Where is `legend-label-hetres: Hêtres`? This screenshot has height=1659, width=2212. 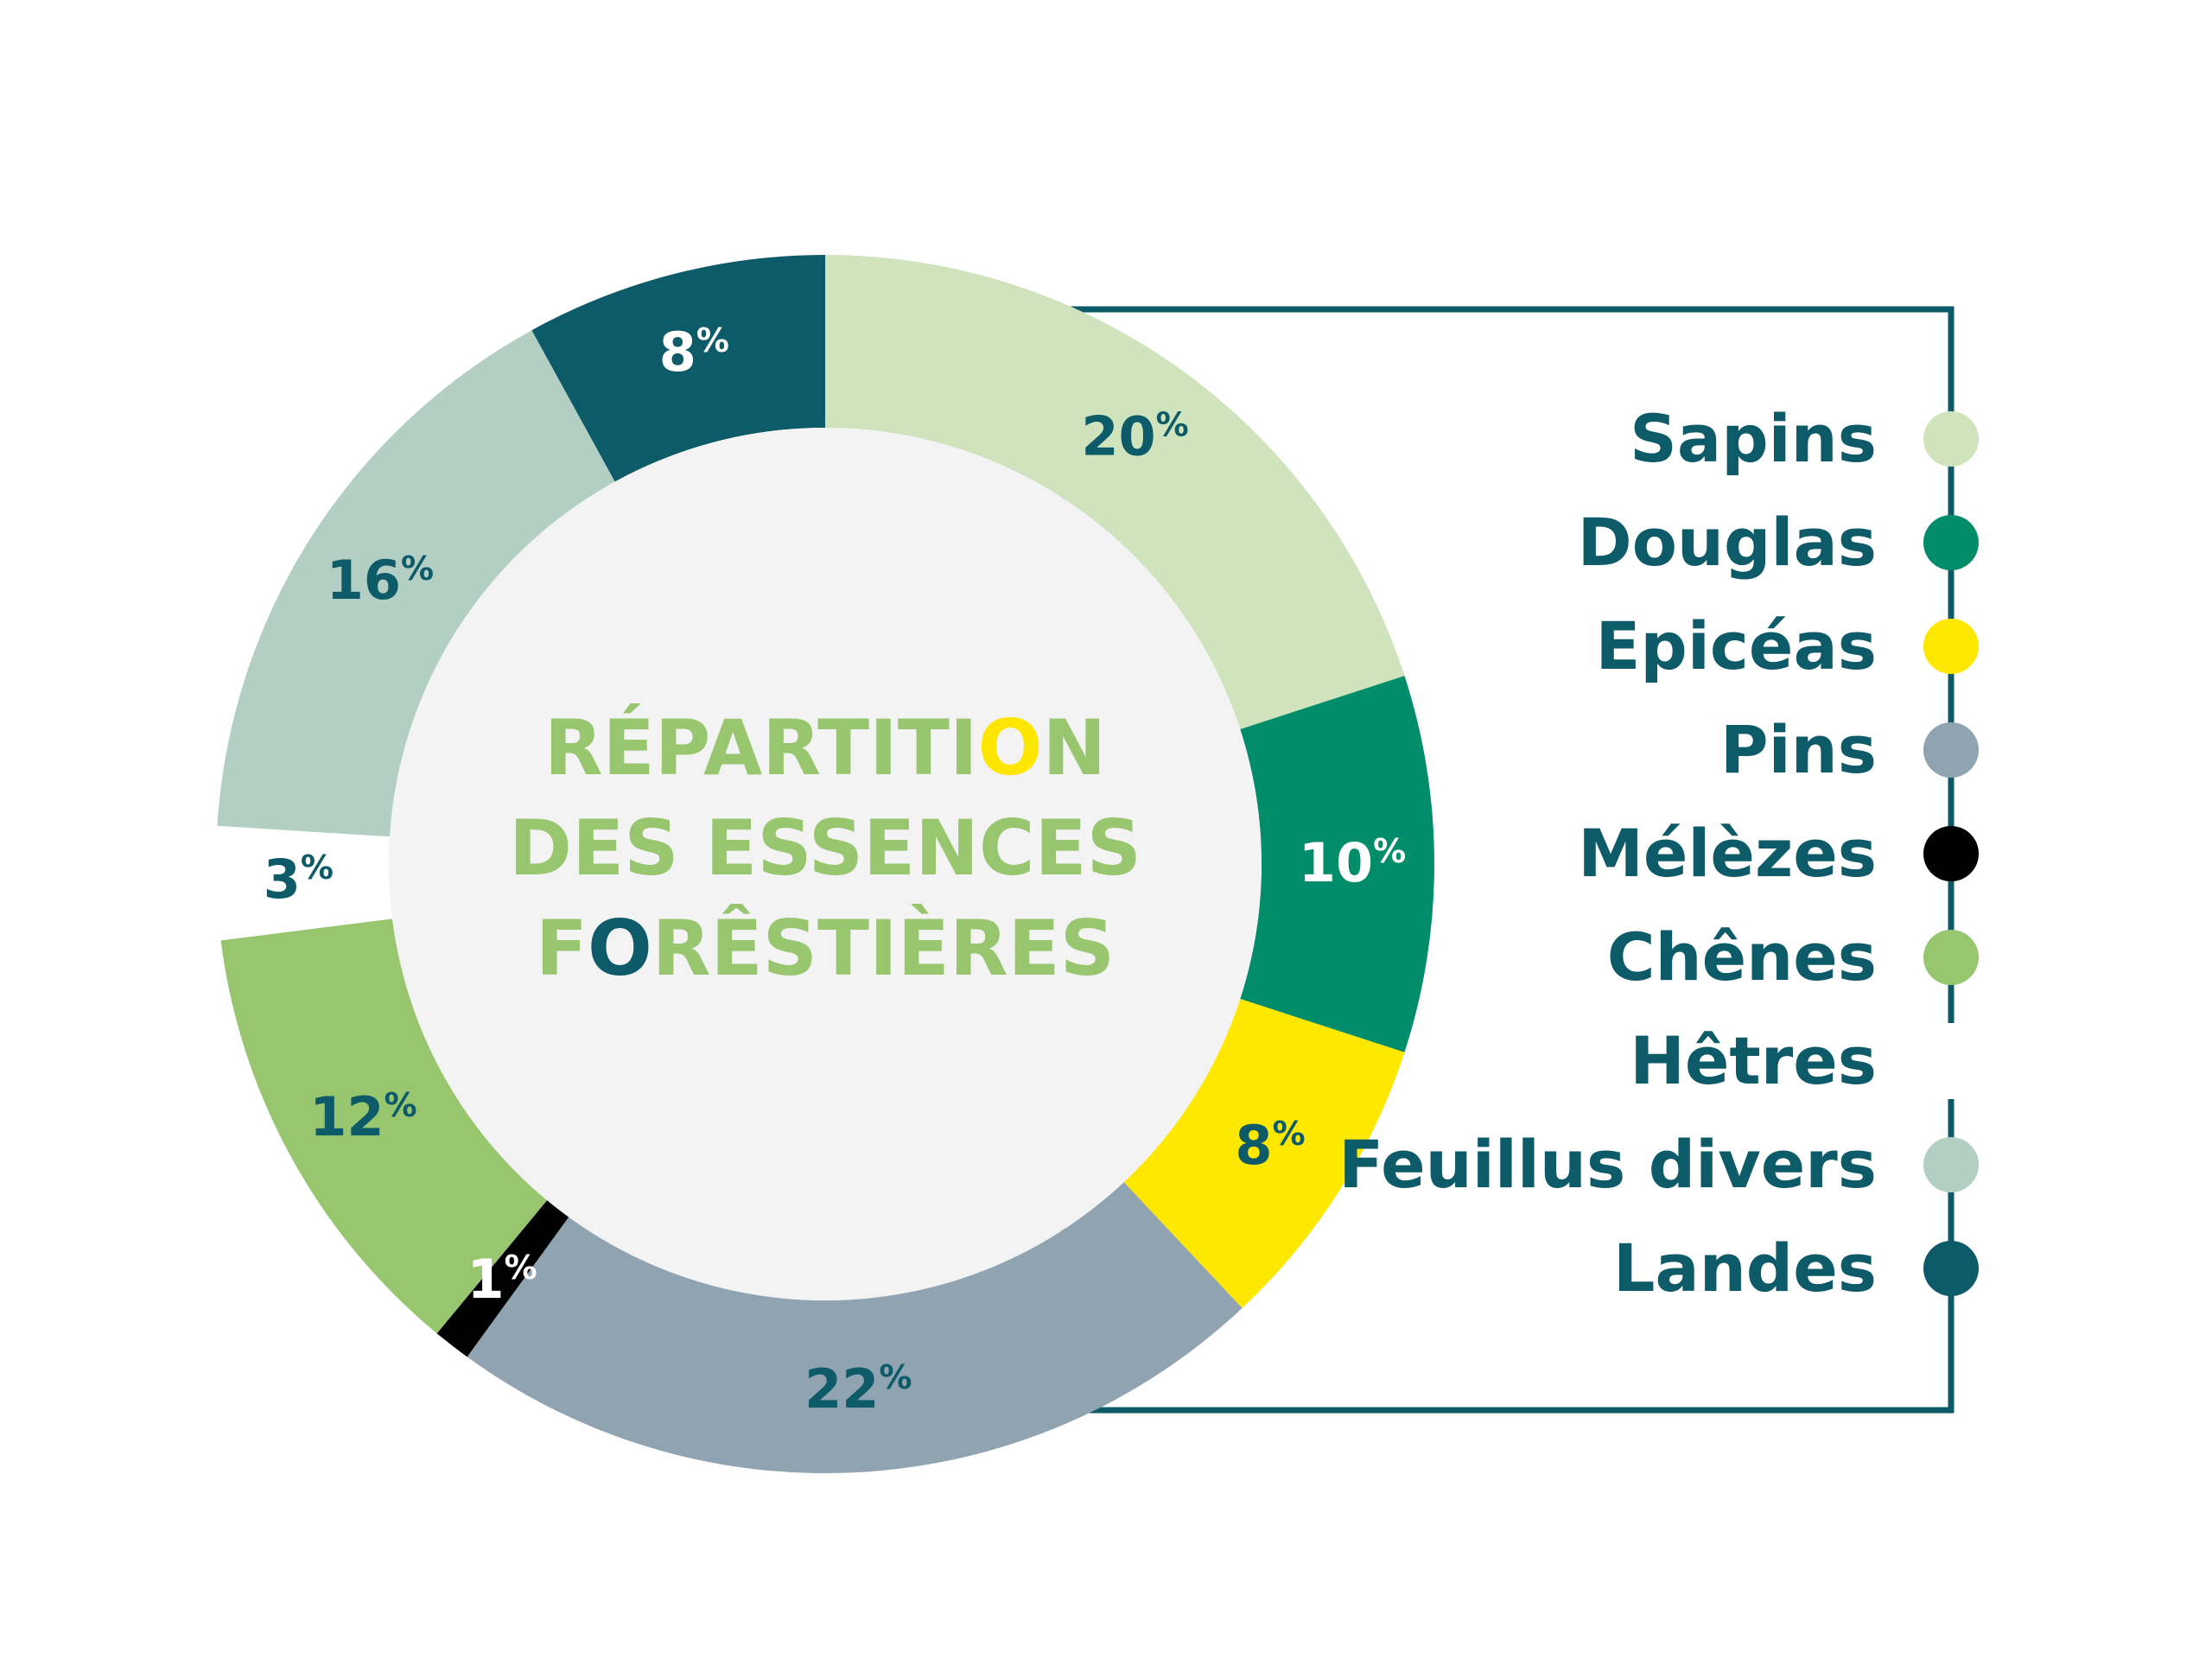 legend-label-hetres: Hêtres is located at coordinates (1753, 1060).